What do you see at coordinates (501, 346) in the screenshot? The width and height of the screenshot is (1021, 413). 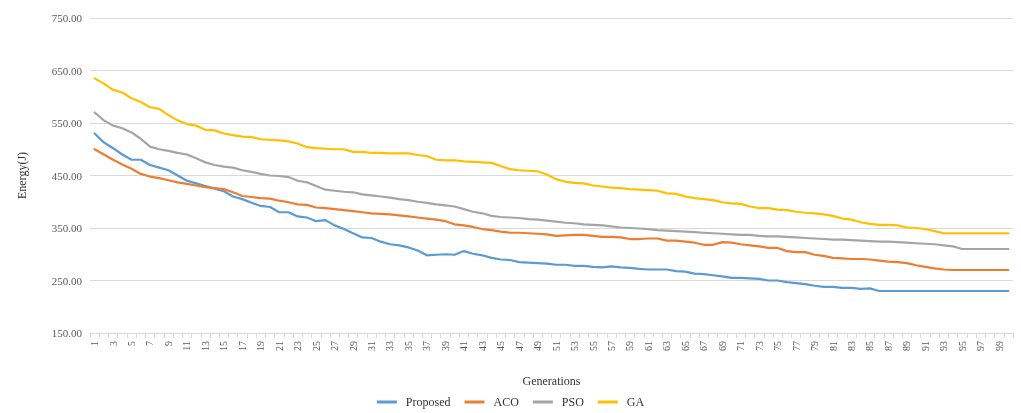 I see `x-tick-label: 45` at bounding box center [501, 346].